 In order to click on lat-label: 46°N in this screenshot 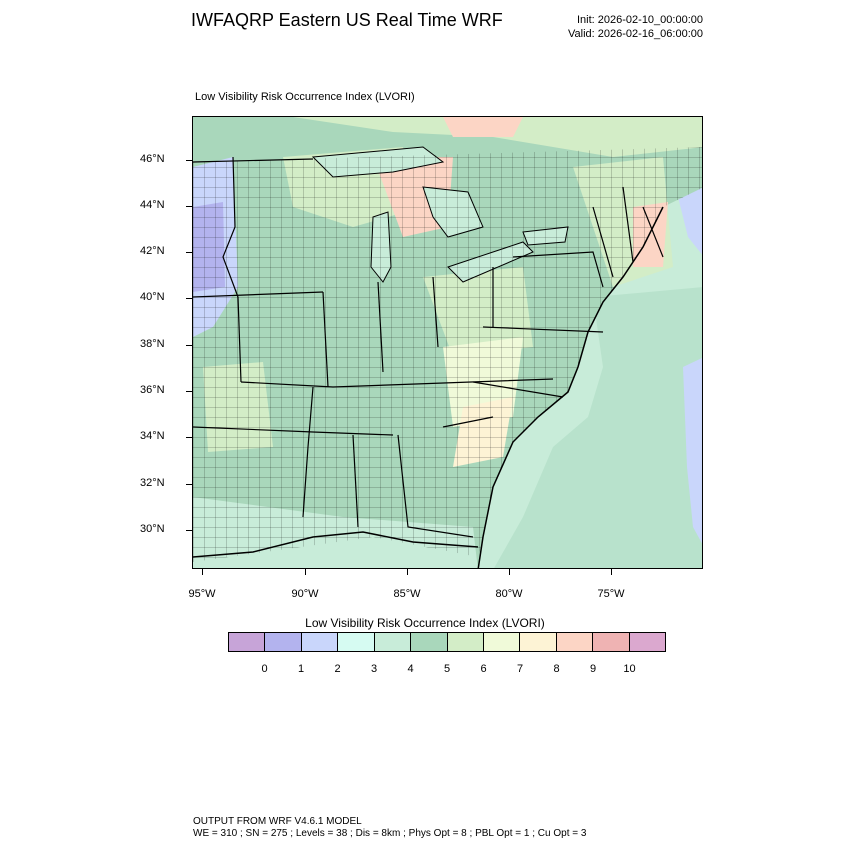, I will do `click(152, 159)`.